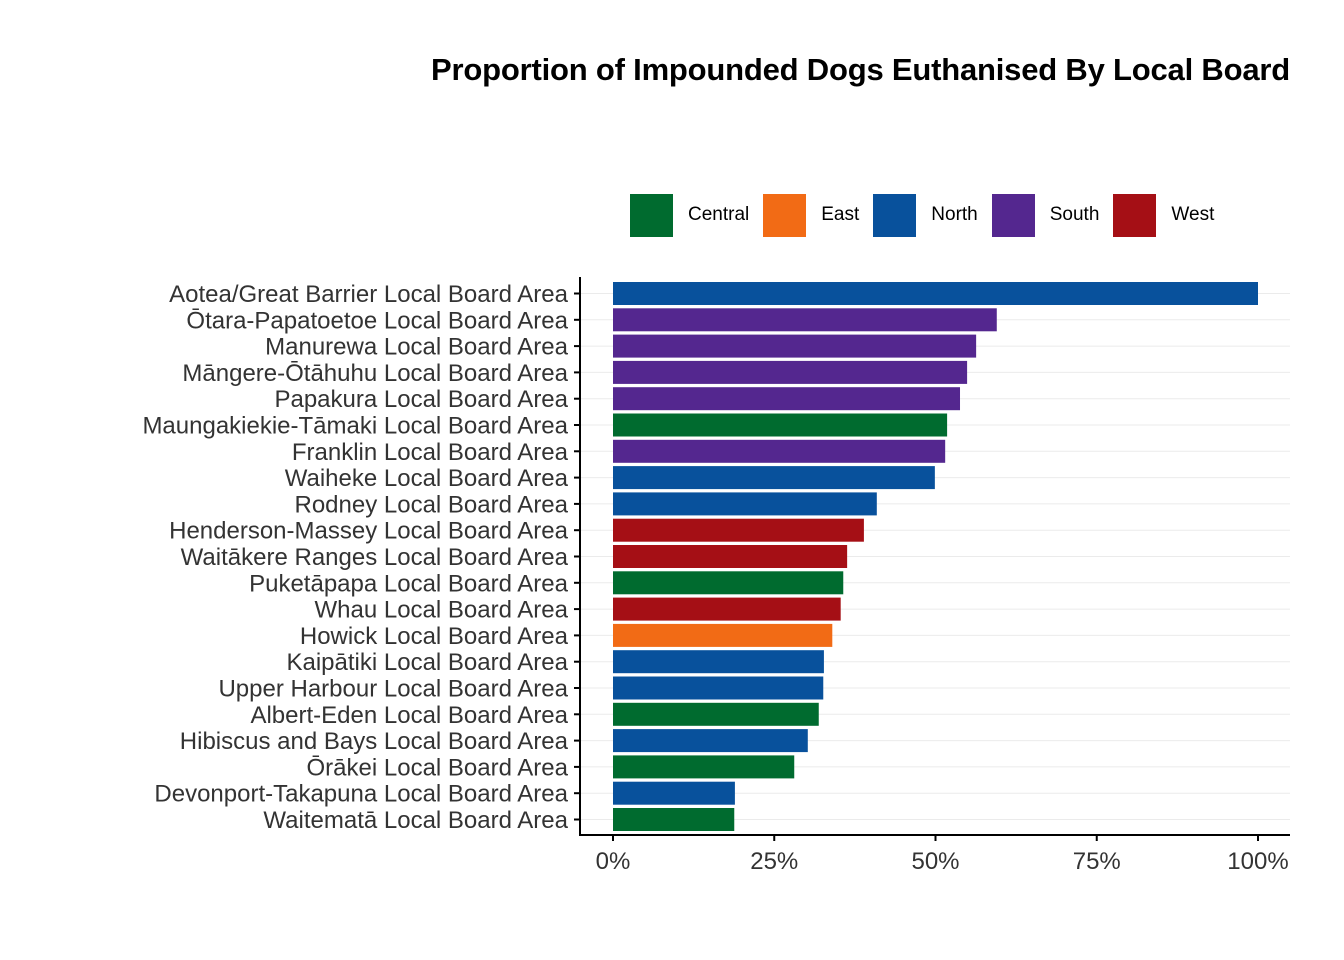 The width and height of the screenshot is (1344, 960). I want to click on y-tick-label: Whau Local Board Area, so click(442, 610).